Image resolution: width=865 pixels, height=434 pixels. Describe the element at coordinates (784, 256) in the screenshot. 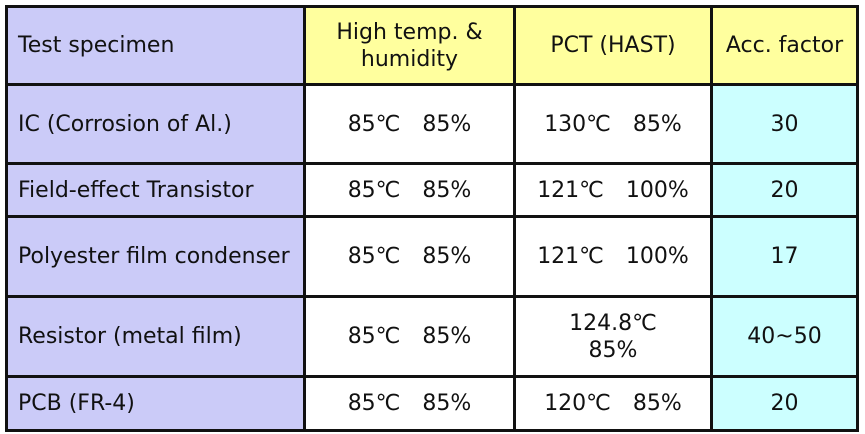

I see `acc-factor-cell: 17` at that location.